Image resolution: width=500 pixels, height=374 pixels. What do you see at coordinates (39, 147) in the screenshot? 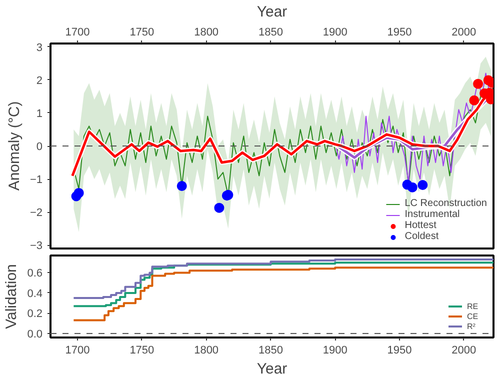
I see `y-tick-label: 0` at bounding box center [39, 147].